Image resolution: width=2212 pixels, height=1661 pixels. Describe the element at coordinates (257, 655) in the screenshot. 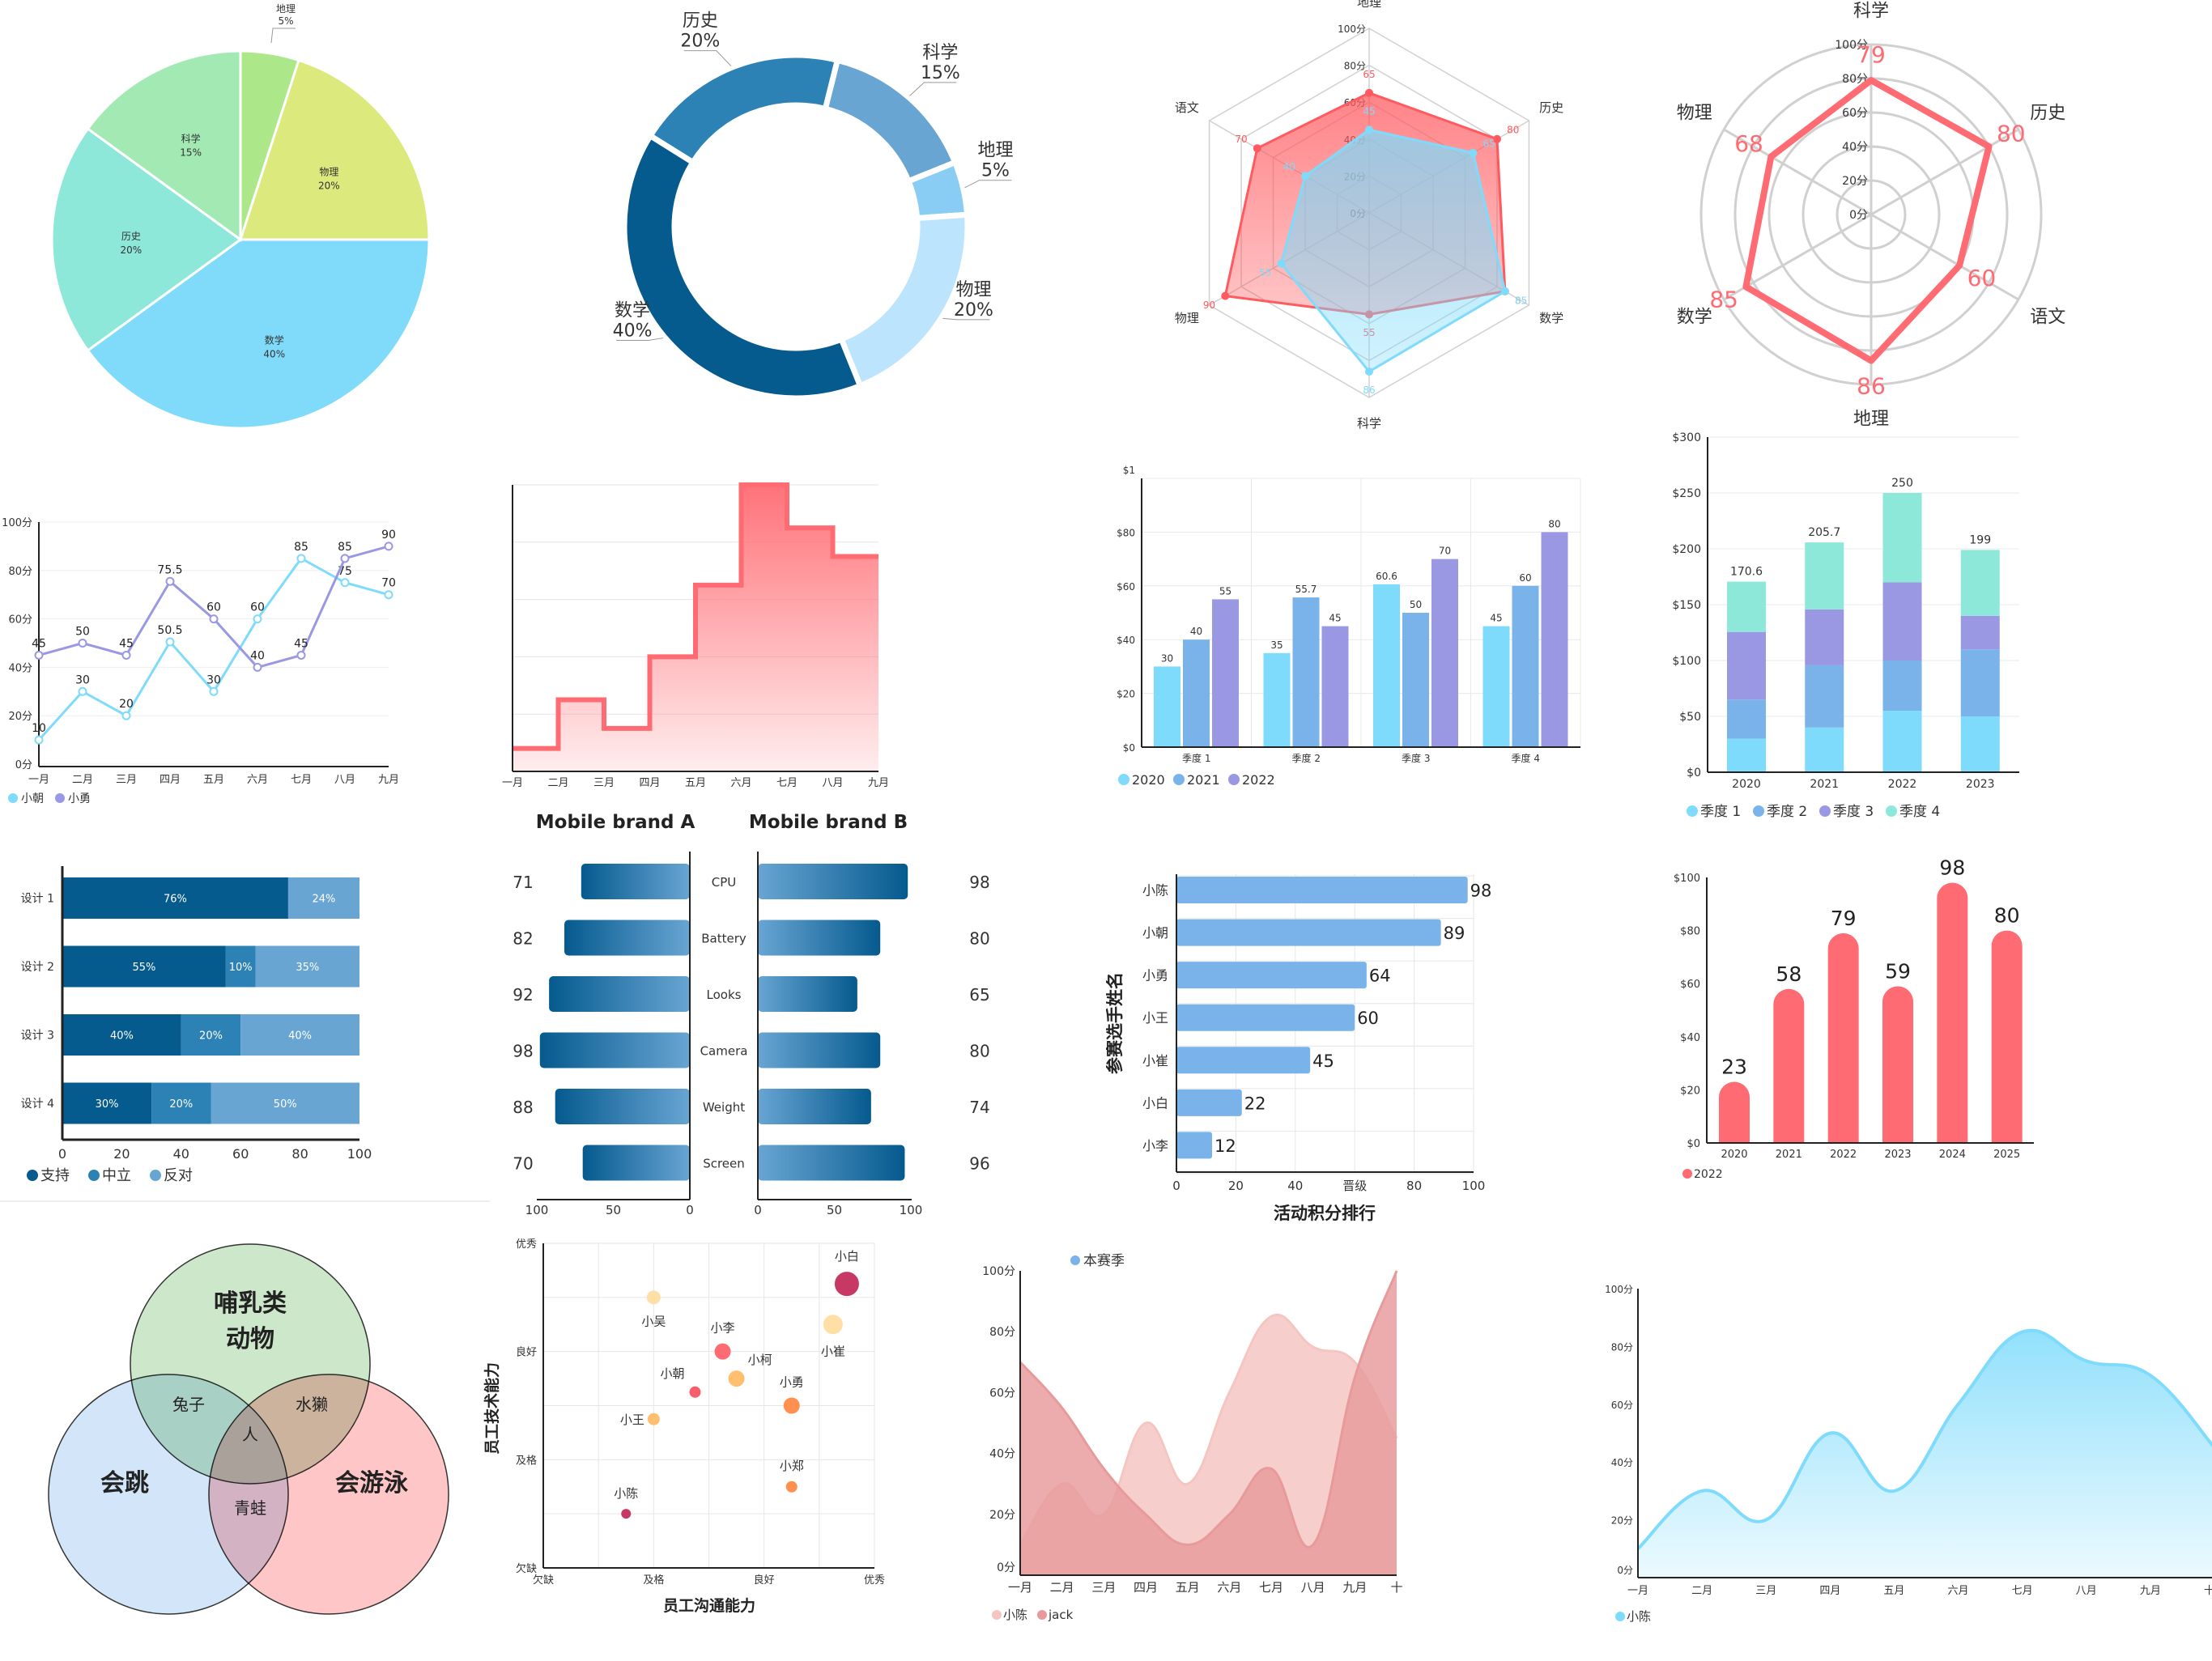

I see `data-label: 40` at that location.